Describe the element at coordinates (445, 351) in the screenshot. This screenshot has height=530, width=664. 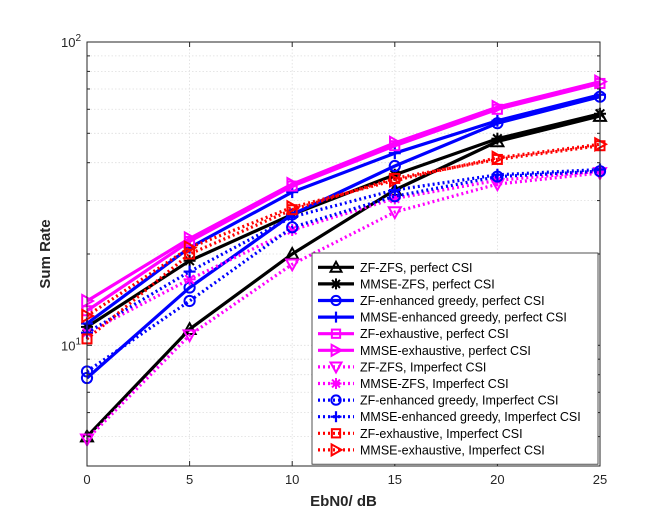
I see `legend-label: MMSE-exhaustive, perfect CSI` at that location.